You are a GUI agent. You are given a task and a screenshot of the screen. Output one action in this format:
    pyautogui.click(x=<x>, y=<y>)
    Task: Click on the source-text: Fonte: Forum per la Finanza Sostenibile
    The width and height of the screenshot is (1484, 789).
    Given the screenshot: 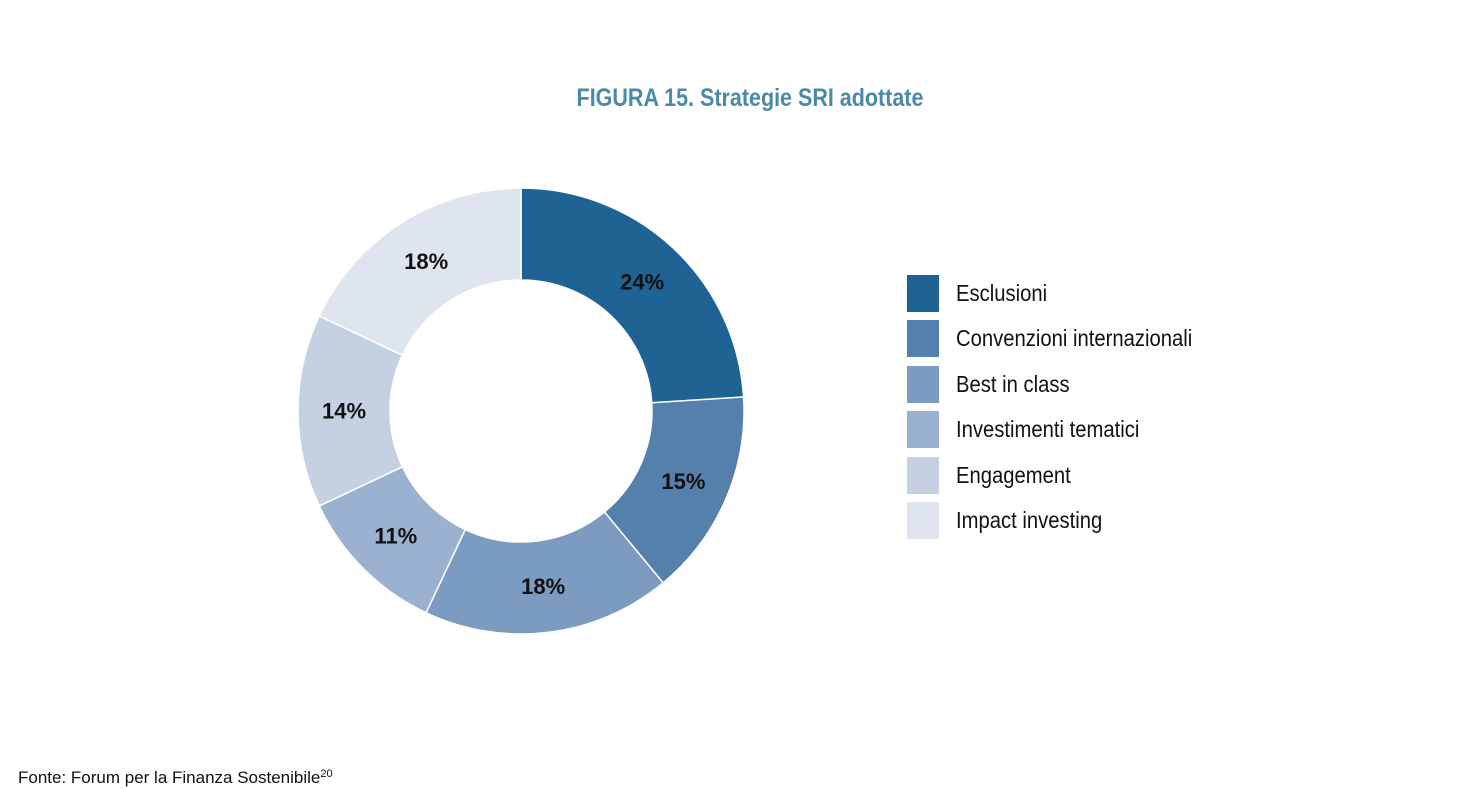 What is the action you would take?
    pyautogui.click(x=169, y=777)
    